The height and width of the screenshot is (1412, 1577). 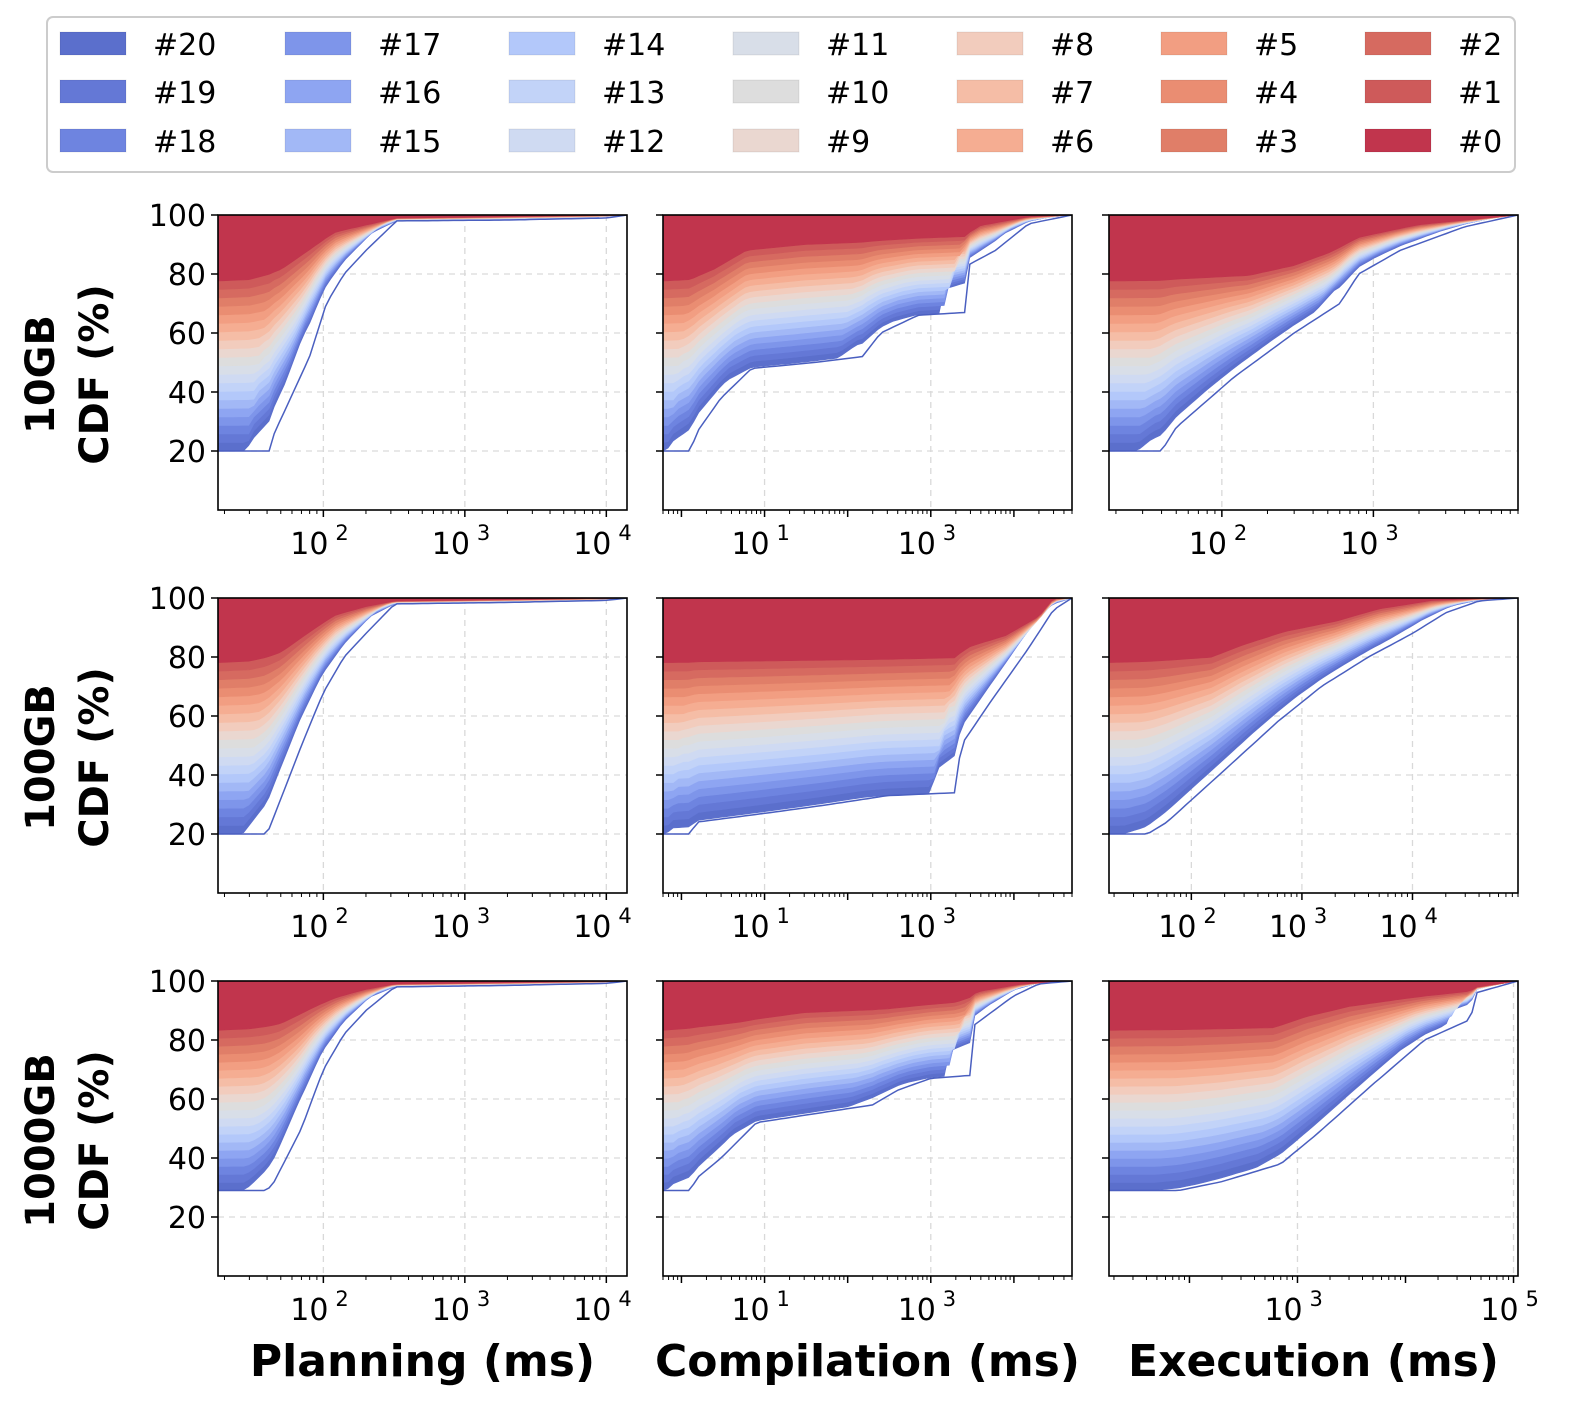 What do you see at coordinates (857, 45) in the screenshot?
I see `legend-label: #11` at bounding box center [857, 45].